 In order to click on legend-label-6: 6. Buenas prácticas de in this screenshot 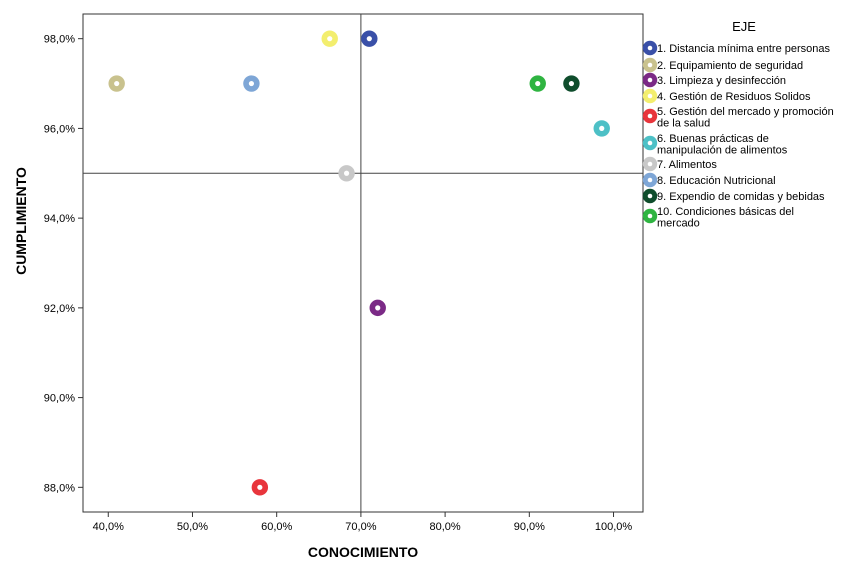, I will do `click(713, 139)`.